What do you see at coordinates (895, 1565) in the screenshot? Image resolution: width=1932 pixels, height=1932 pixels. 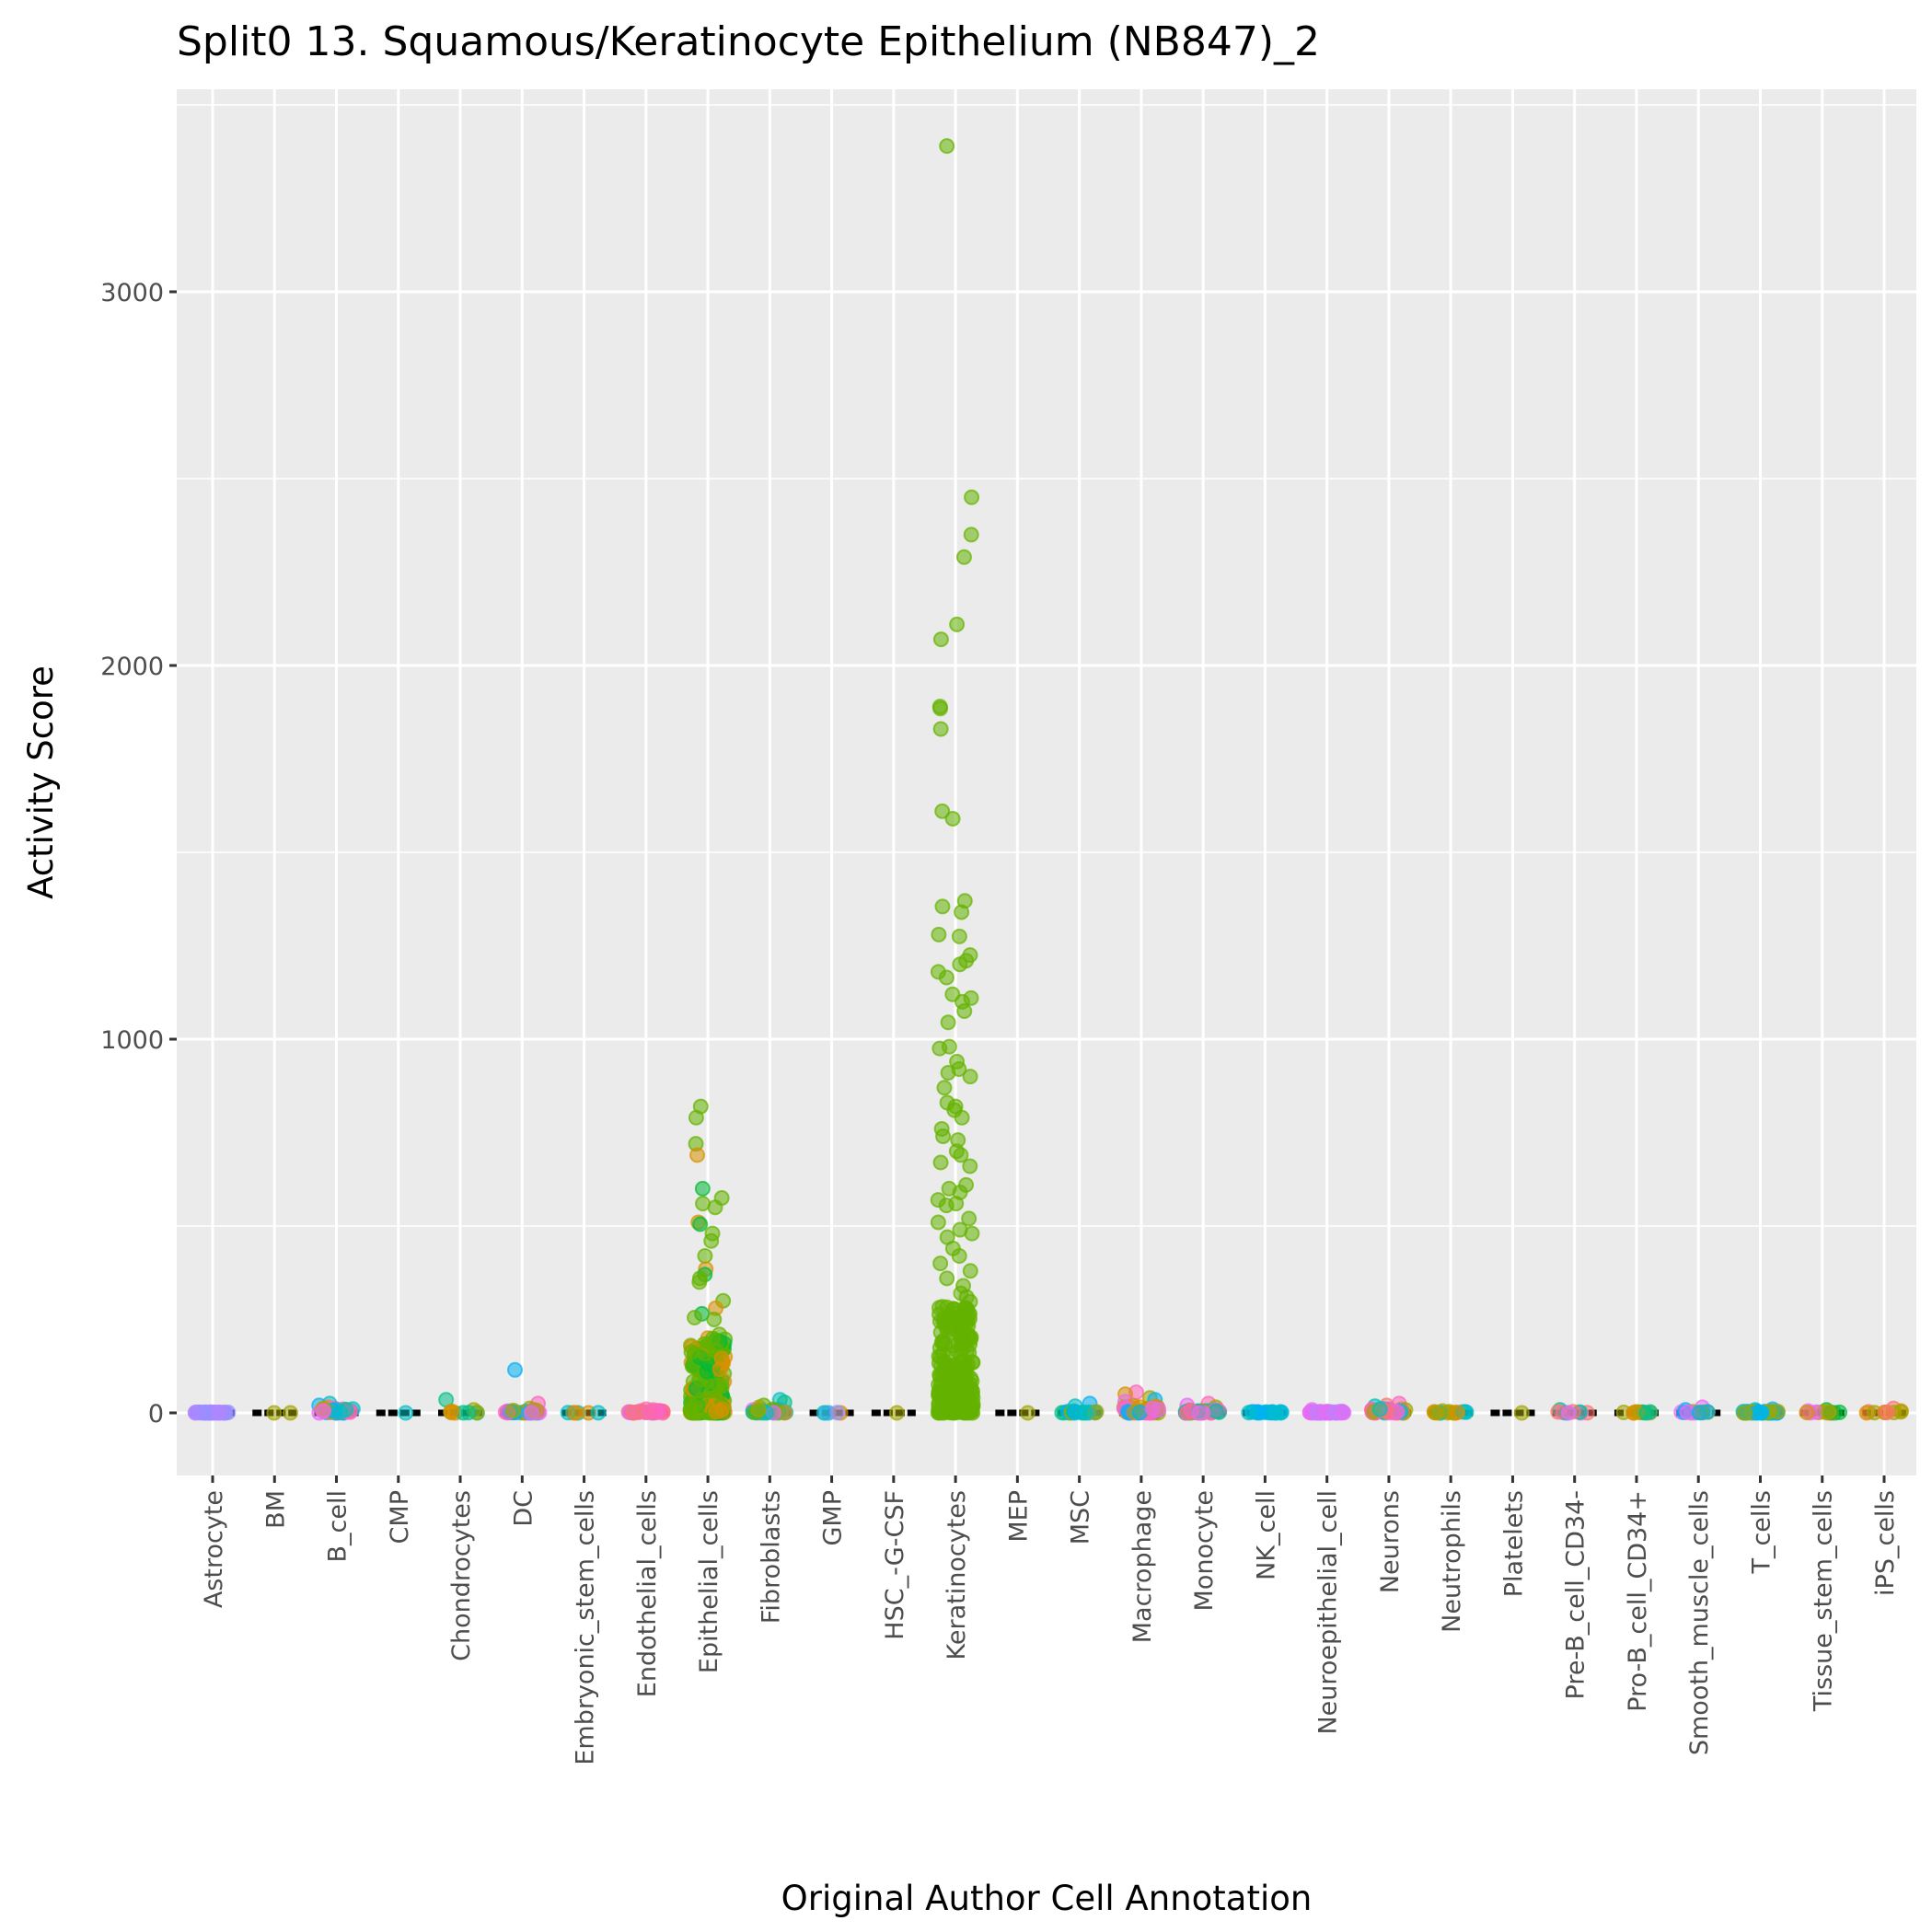 I see `x-tick-label: HSC_-G-CSF` at bounding box center [895, 1565].